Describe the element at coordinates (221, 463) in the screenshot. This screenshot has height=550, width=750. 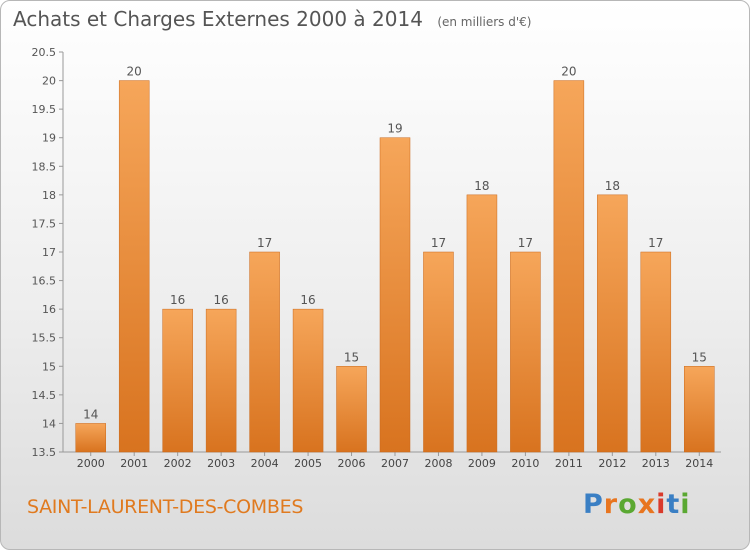
I see `x-tick-label: 2003` at that location.